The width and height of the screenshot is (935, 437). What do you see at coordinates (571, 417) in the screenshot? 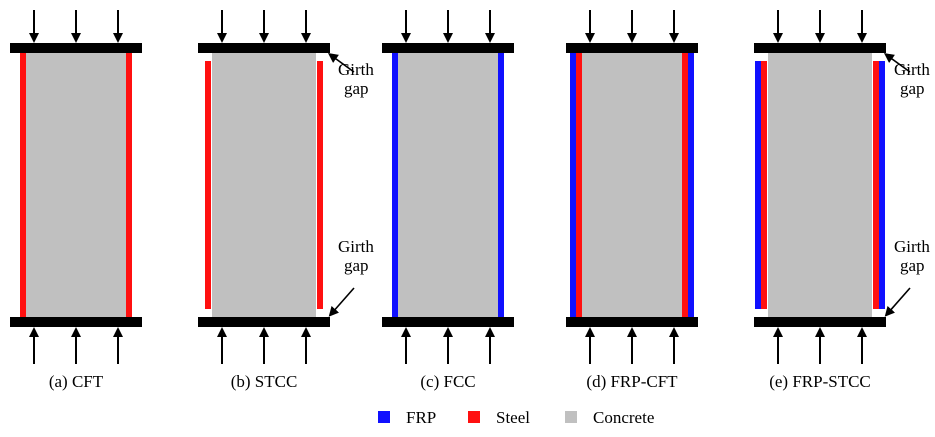
I see `legend-swatch-concrete` at bounding box center [571, 417].